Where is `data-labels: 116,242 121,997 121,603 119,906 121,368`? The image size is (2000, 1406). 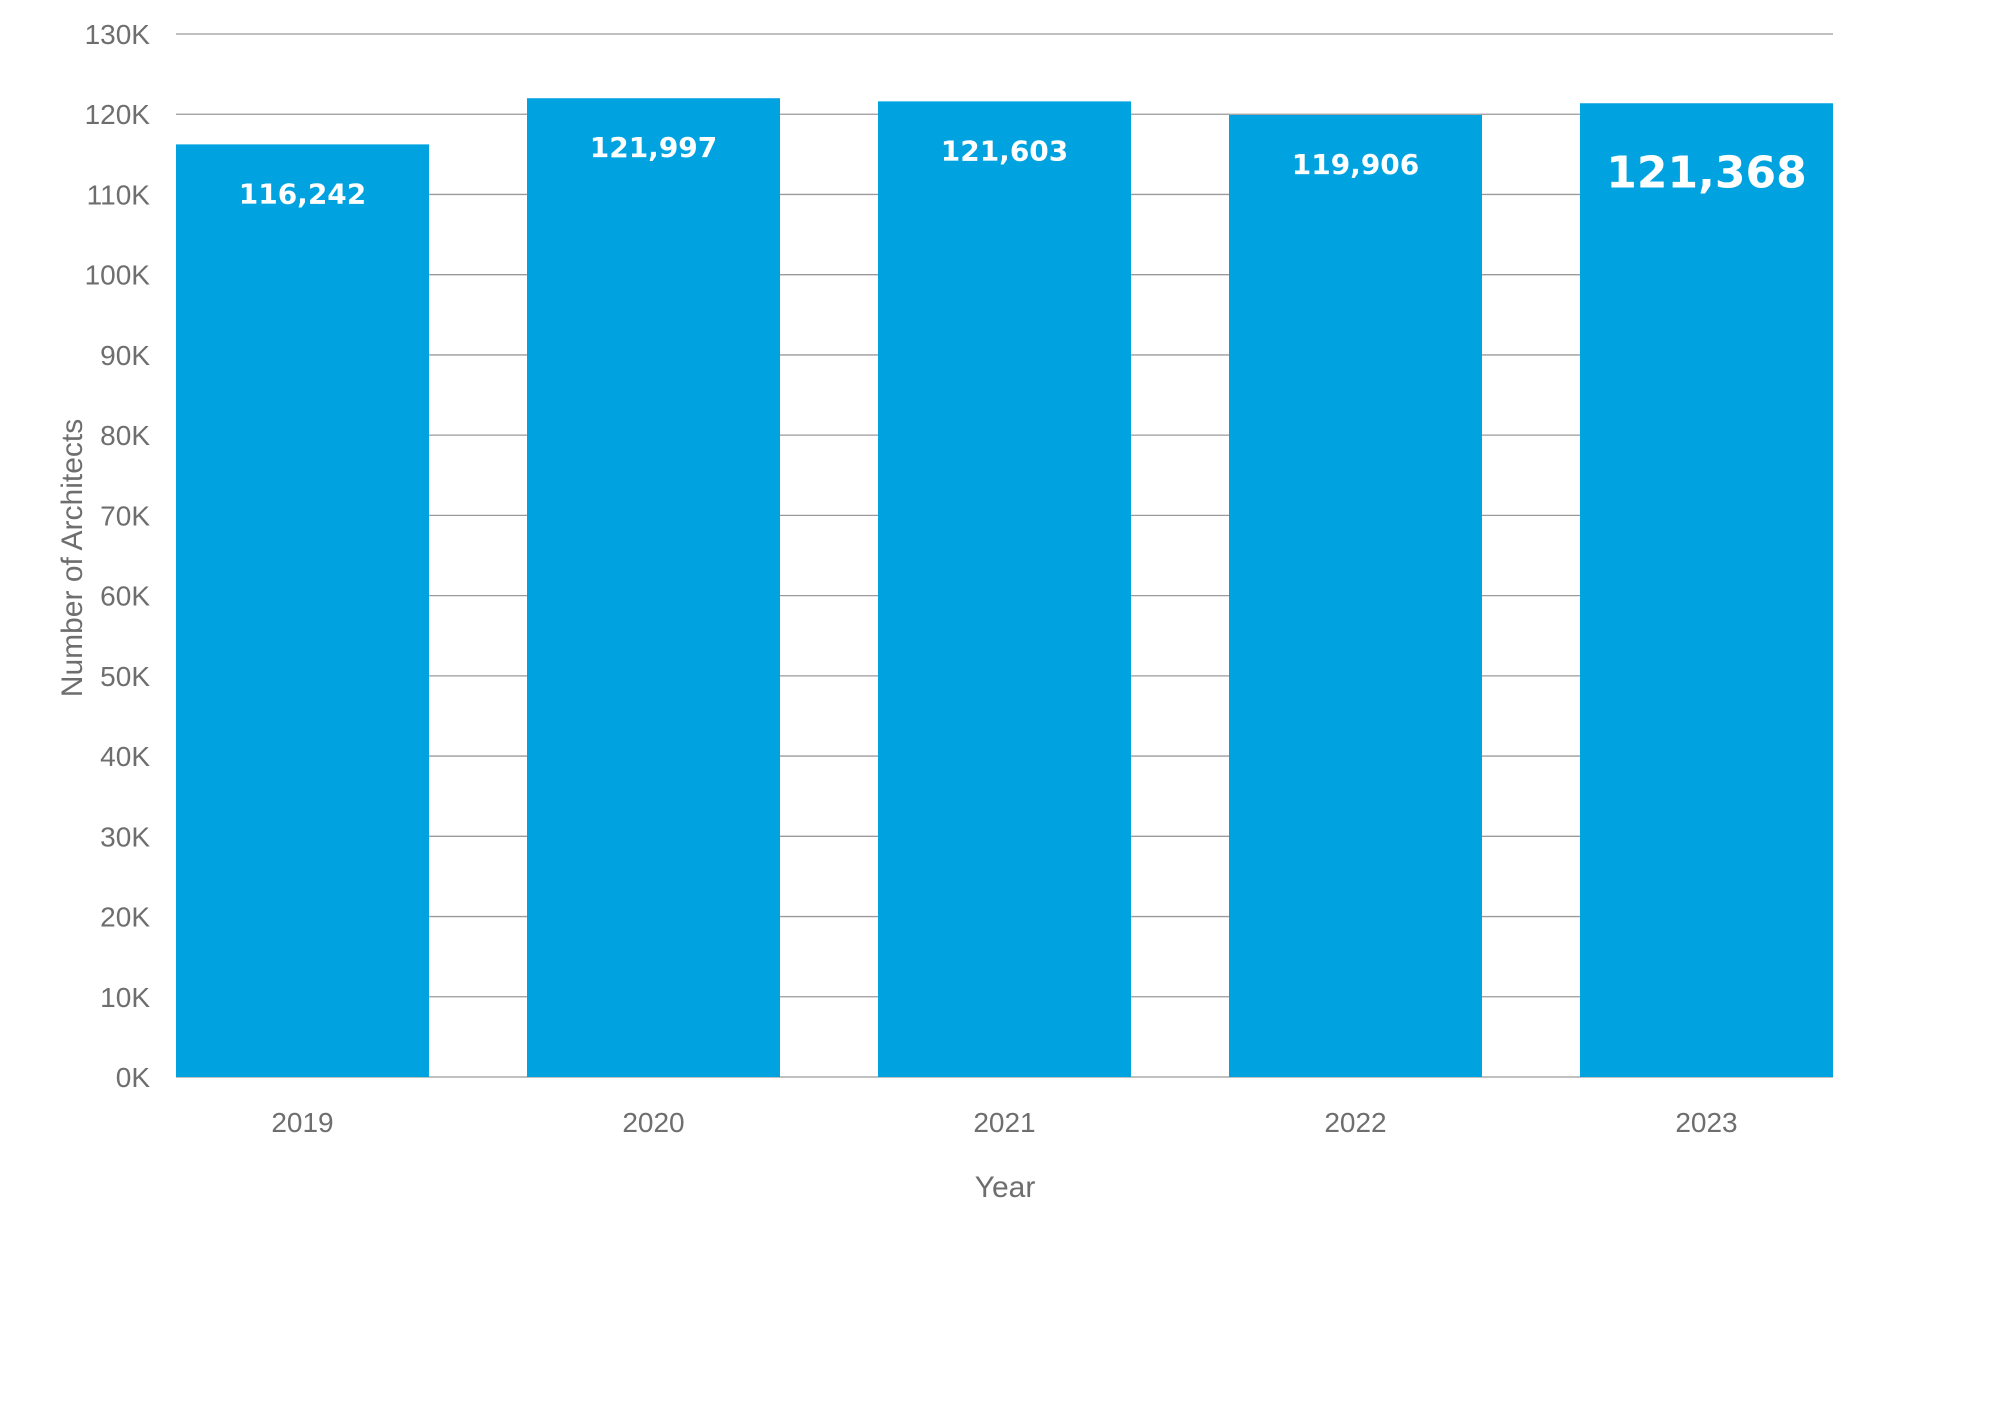
data-labels: 116,242 121,997 121,603 119,906 121,368 is located at coordinates (1023, 170).